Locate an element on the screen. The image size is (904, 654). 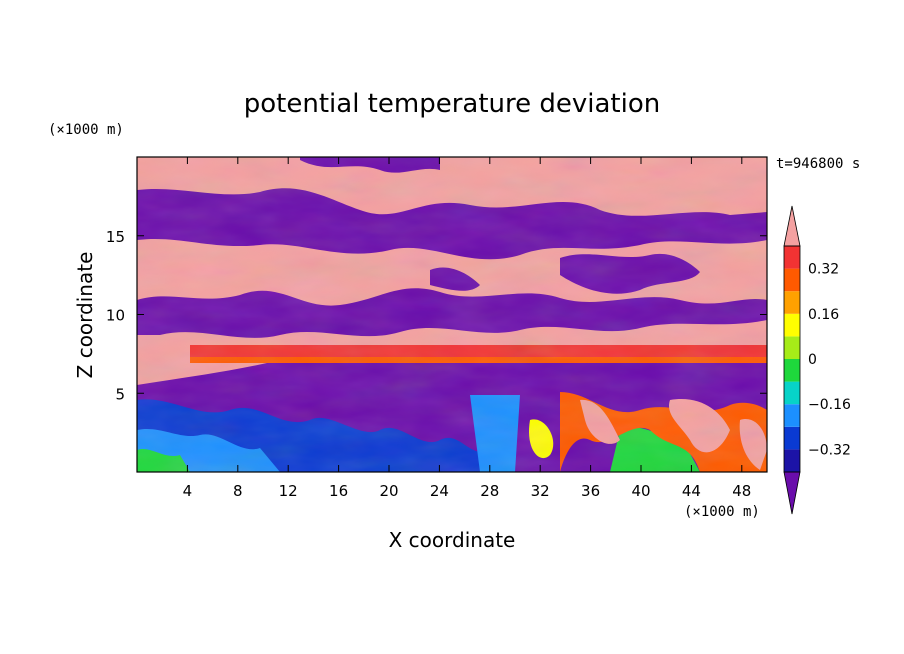
colorbar-extend-low is located at coordinates (792, 493).